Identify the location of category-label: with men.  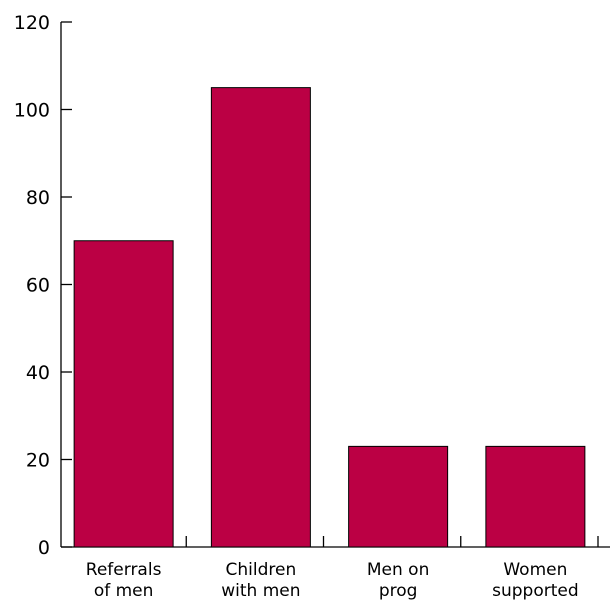
(260, 591).